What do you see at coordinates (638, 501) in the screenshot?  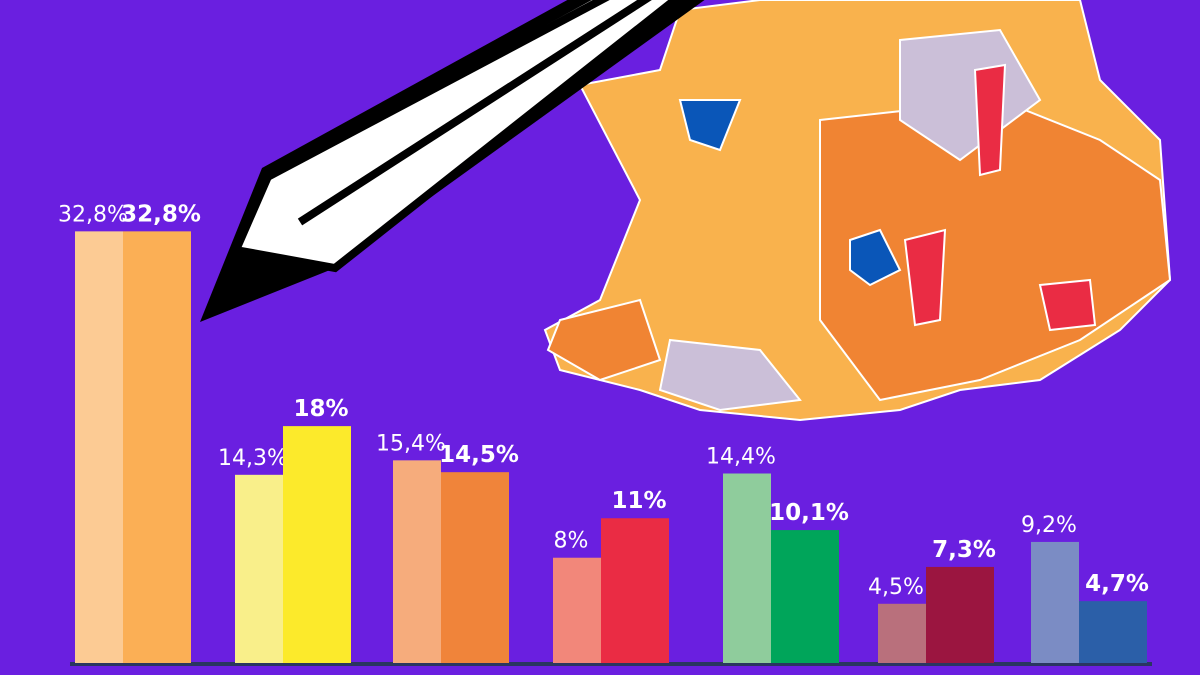 I see `value-label: 11%` at bounding box center [638, 501].